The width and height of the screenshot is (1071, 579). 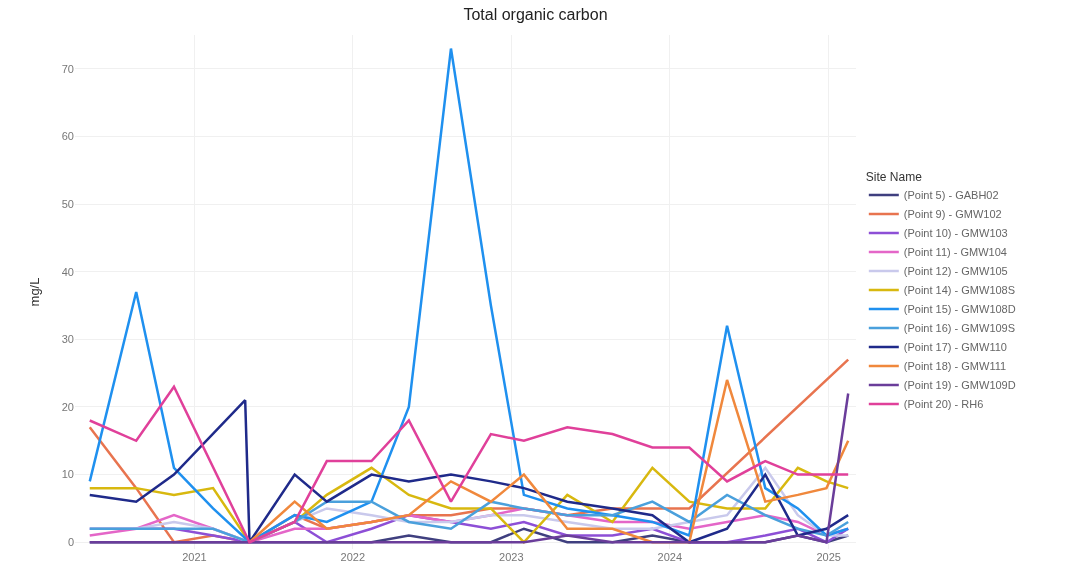 I want to click on x-tick-label: 2025, so click(x=828, y=557).